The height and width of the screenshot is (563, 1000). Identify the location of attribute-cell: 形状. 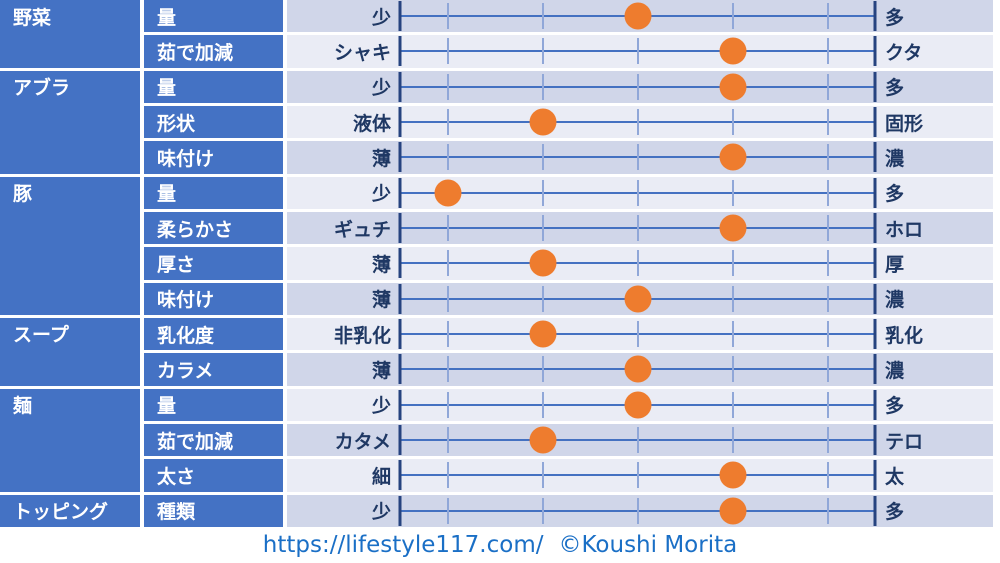
(213, 122).